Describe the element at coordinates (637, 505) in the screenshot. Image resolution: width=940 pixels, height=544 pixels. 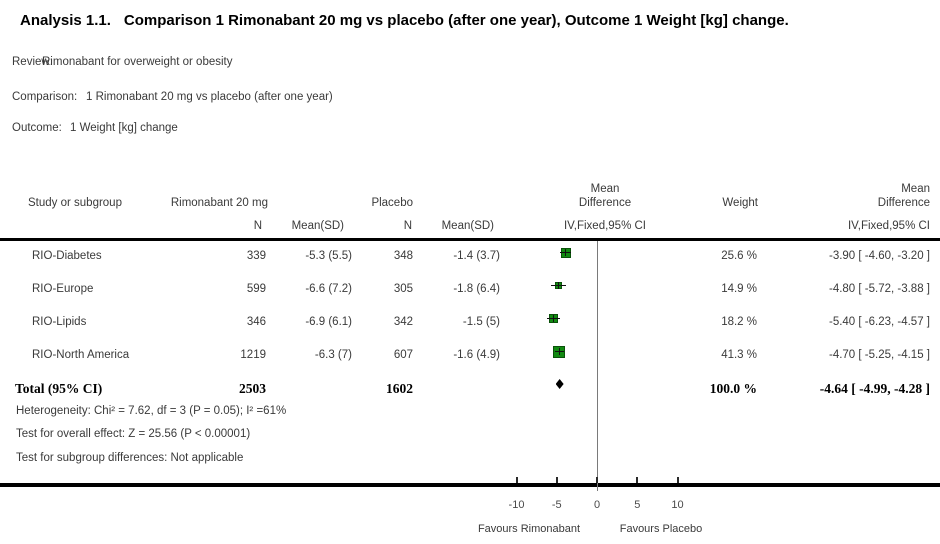
I see `axis-tick-label: 5` at that location.